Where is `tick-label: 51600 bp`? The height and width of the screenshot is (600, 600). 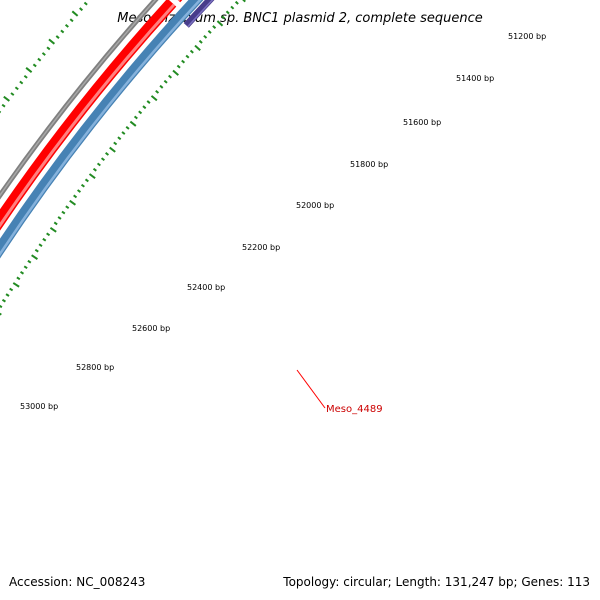
tick-label: 51600 bp is located at coordinates (422, 122).